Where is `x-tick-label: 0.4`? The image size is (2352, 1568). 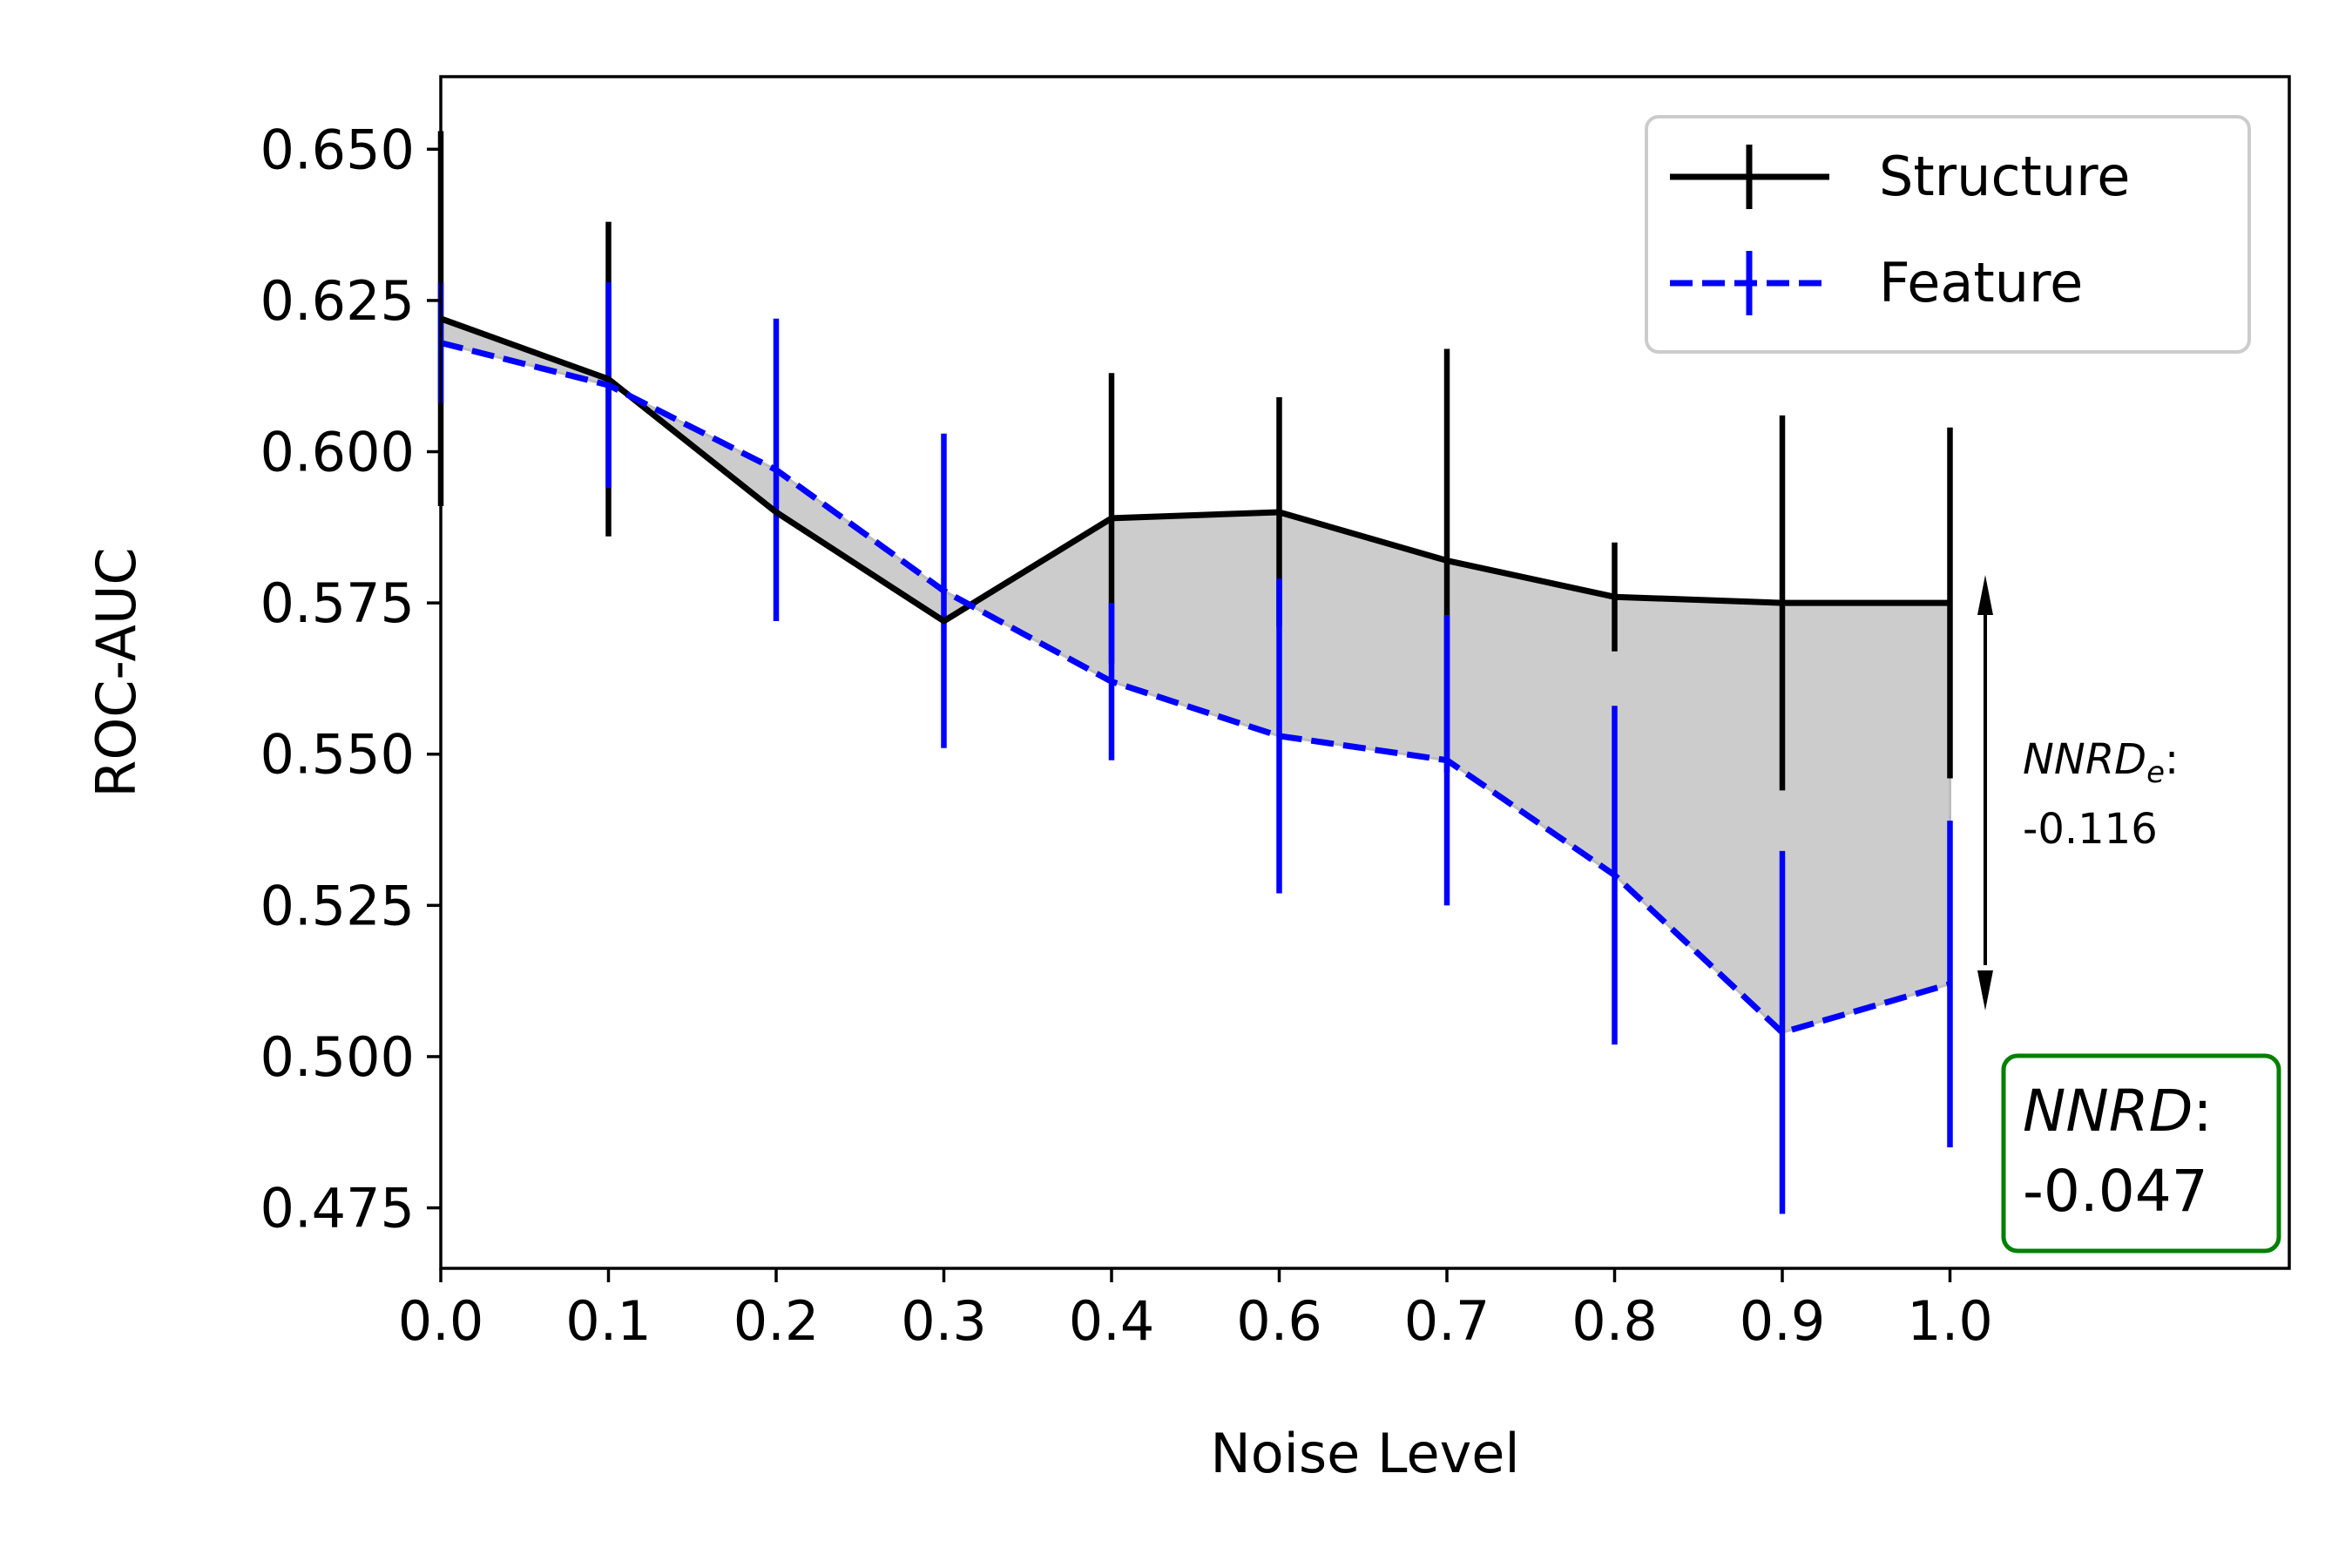
x-tick-label: 0.4 is located at coordinates (1112, 1321).